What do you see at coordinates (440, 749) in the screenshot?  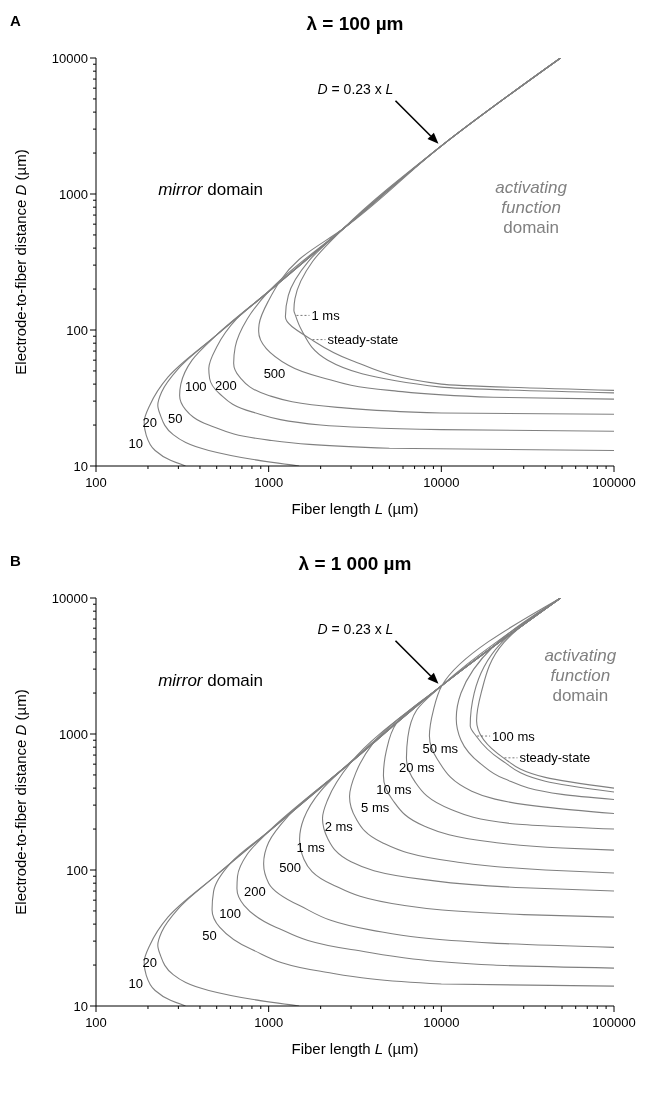 I see `series-label: 50 ms` at bounding box center [440, 749].